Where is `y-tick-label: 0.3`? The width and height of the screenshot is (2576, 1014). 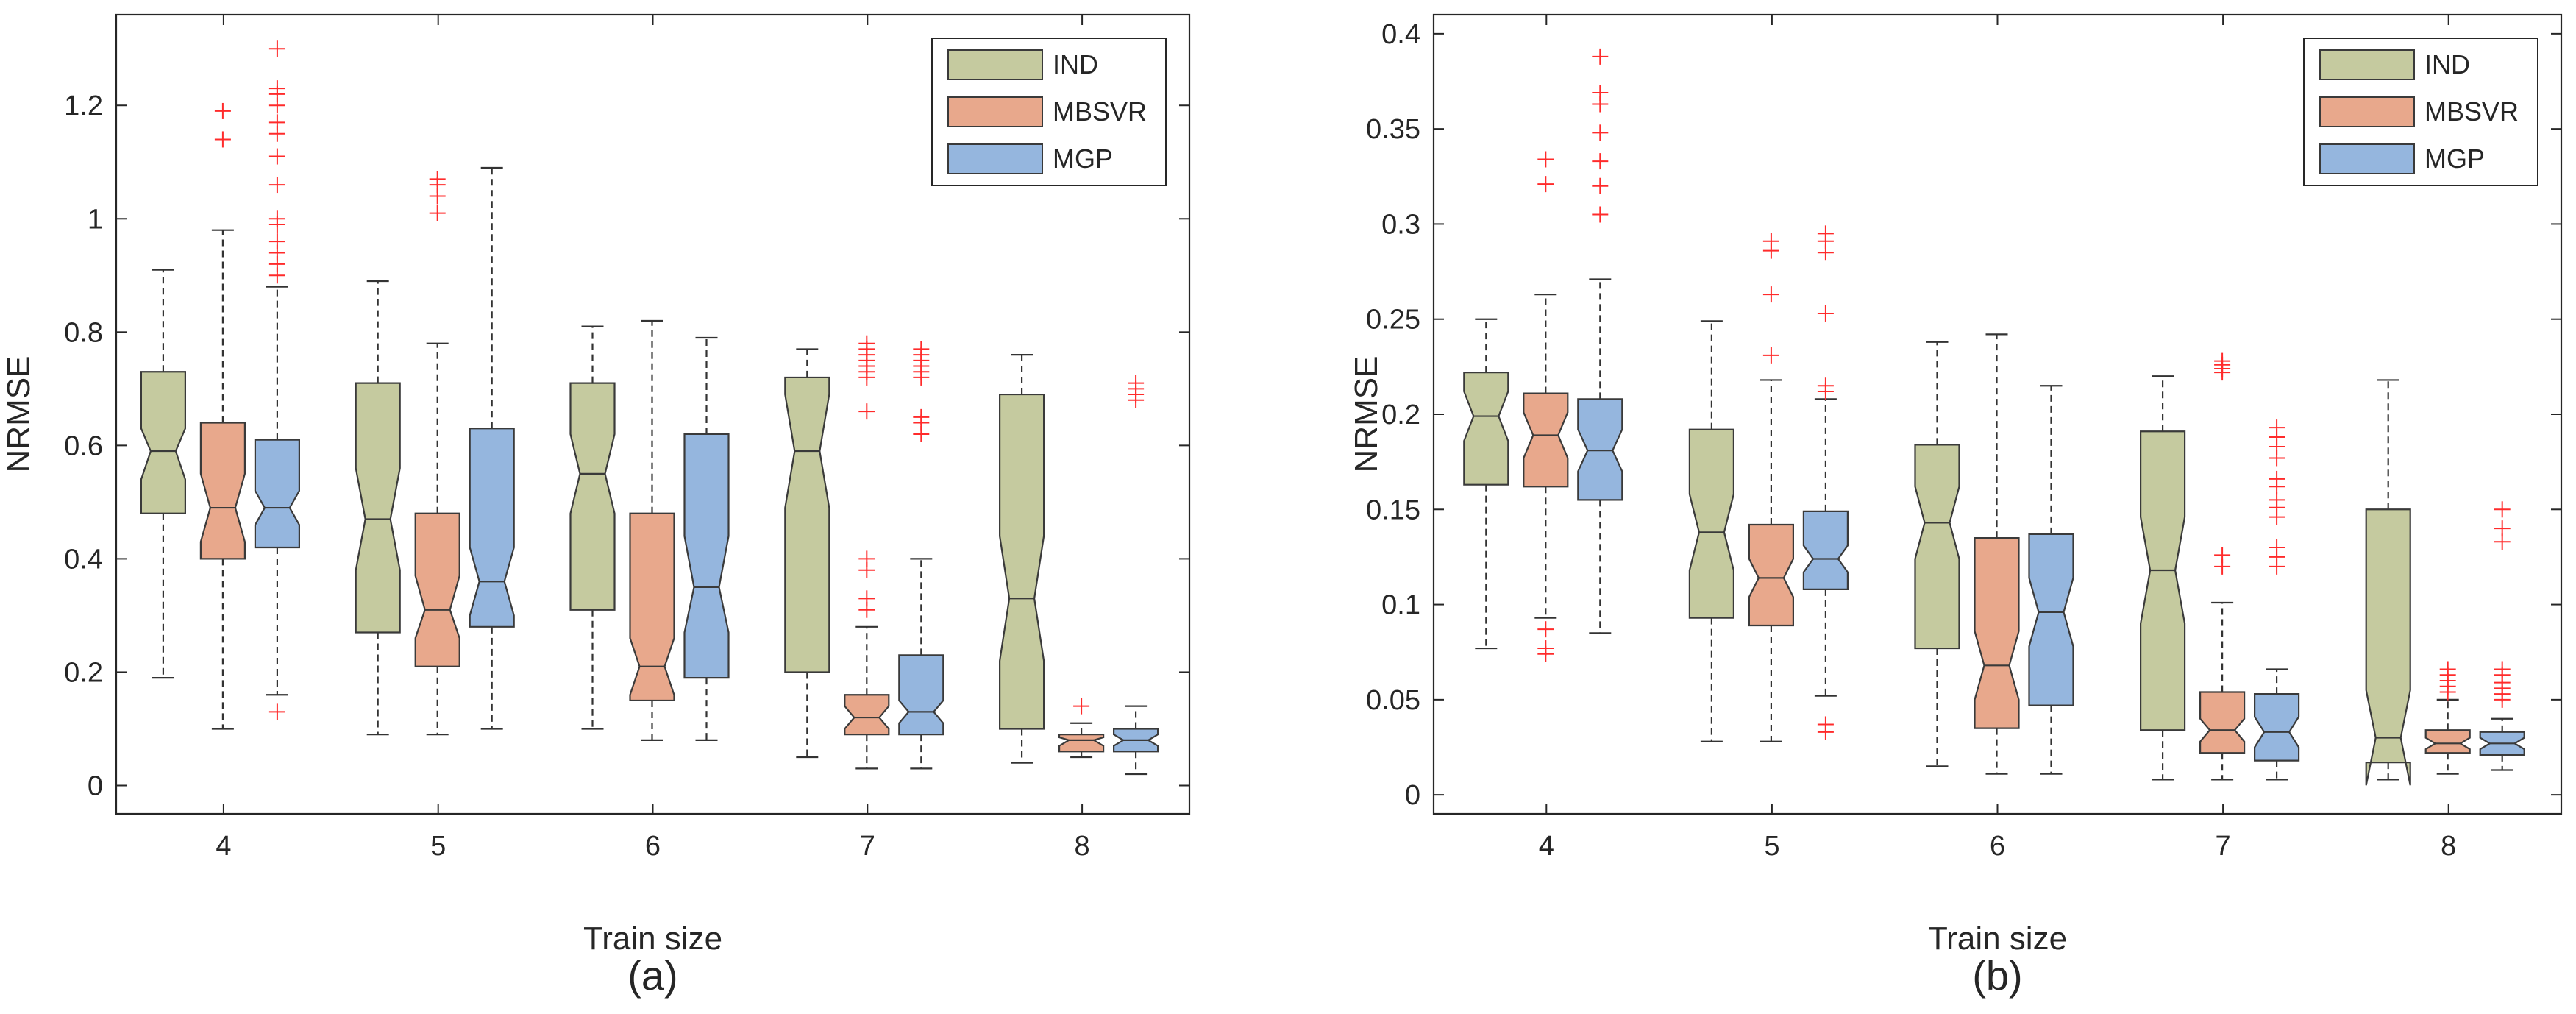 y-tick-label: 0.3 is located at coordinates (1400, 224).